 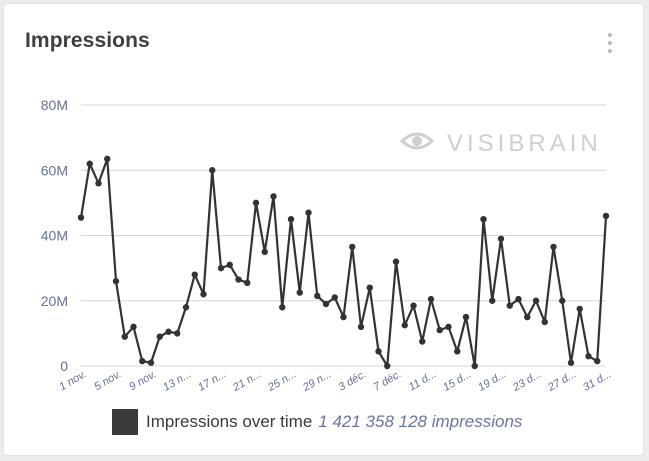 What do you see at coordinates (388, 380) in the screenshot?
I see `x-tick-label: 7 déc.` at bounding box center [388, 380].